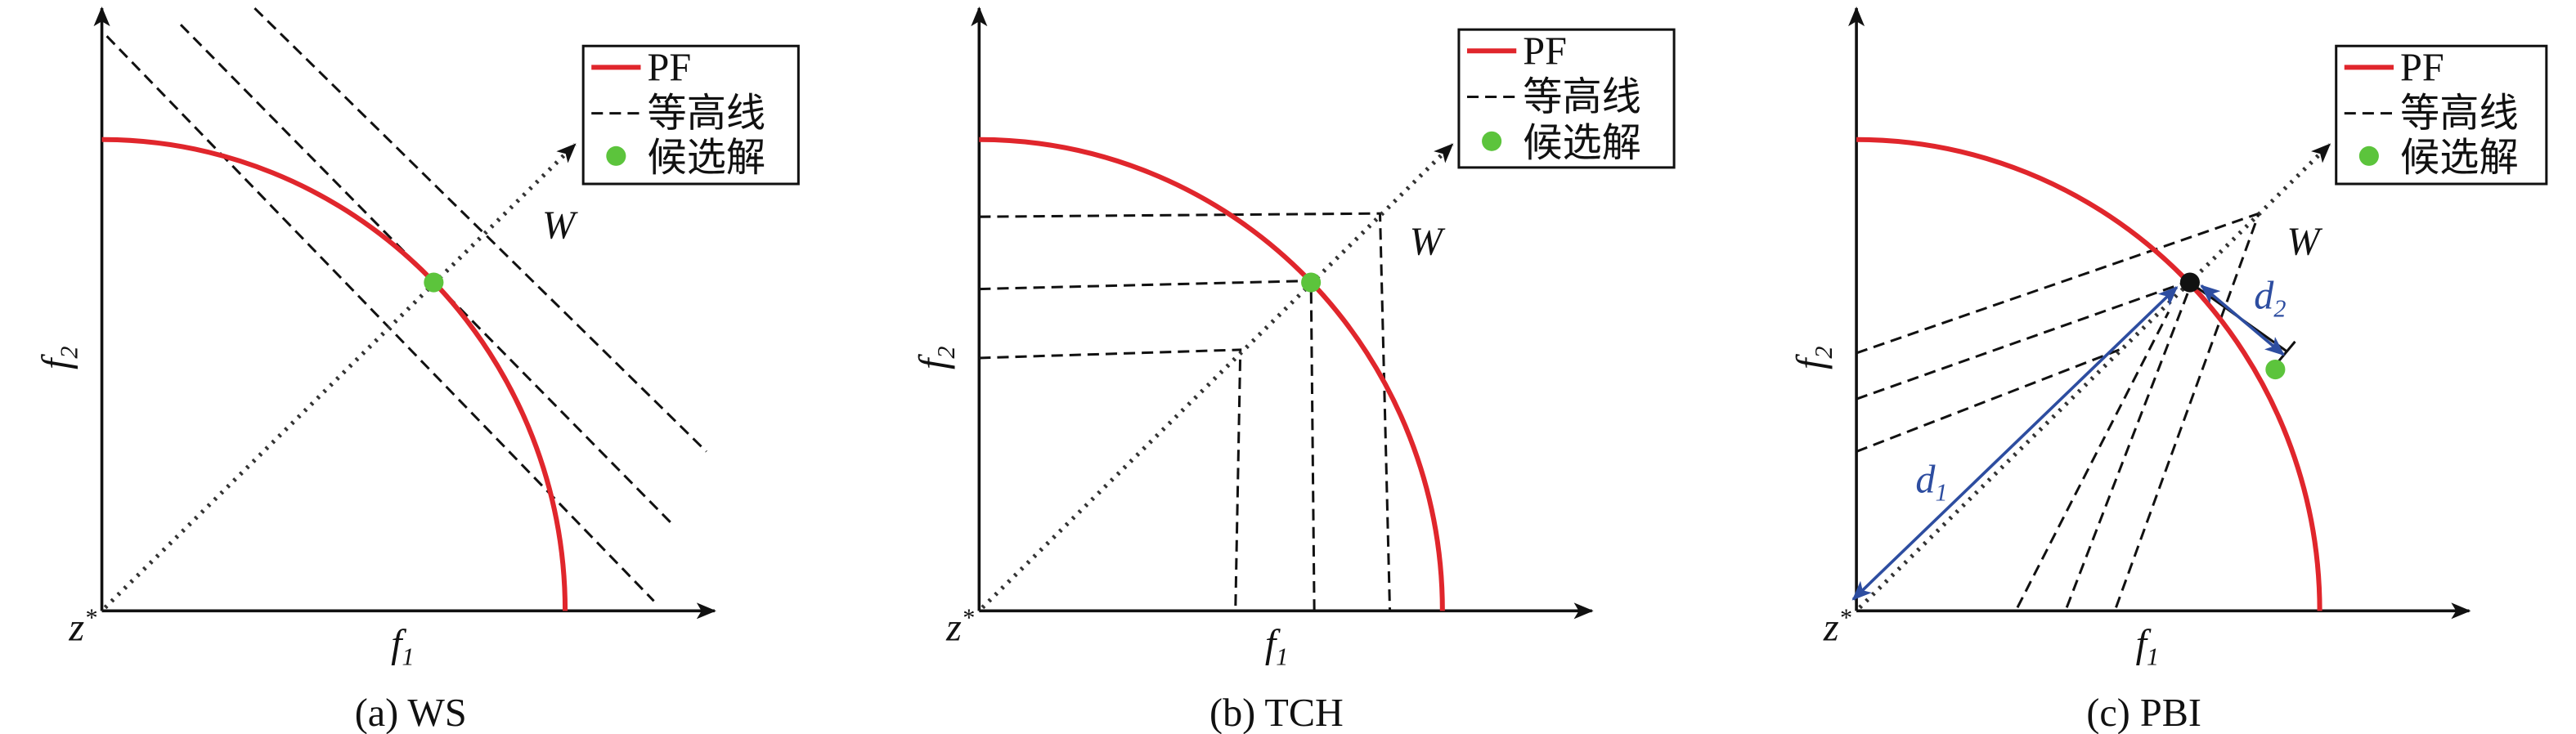 This screenshot has height=734, width=2576. I want to click on d2-arrow, so click(2242, 320).